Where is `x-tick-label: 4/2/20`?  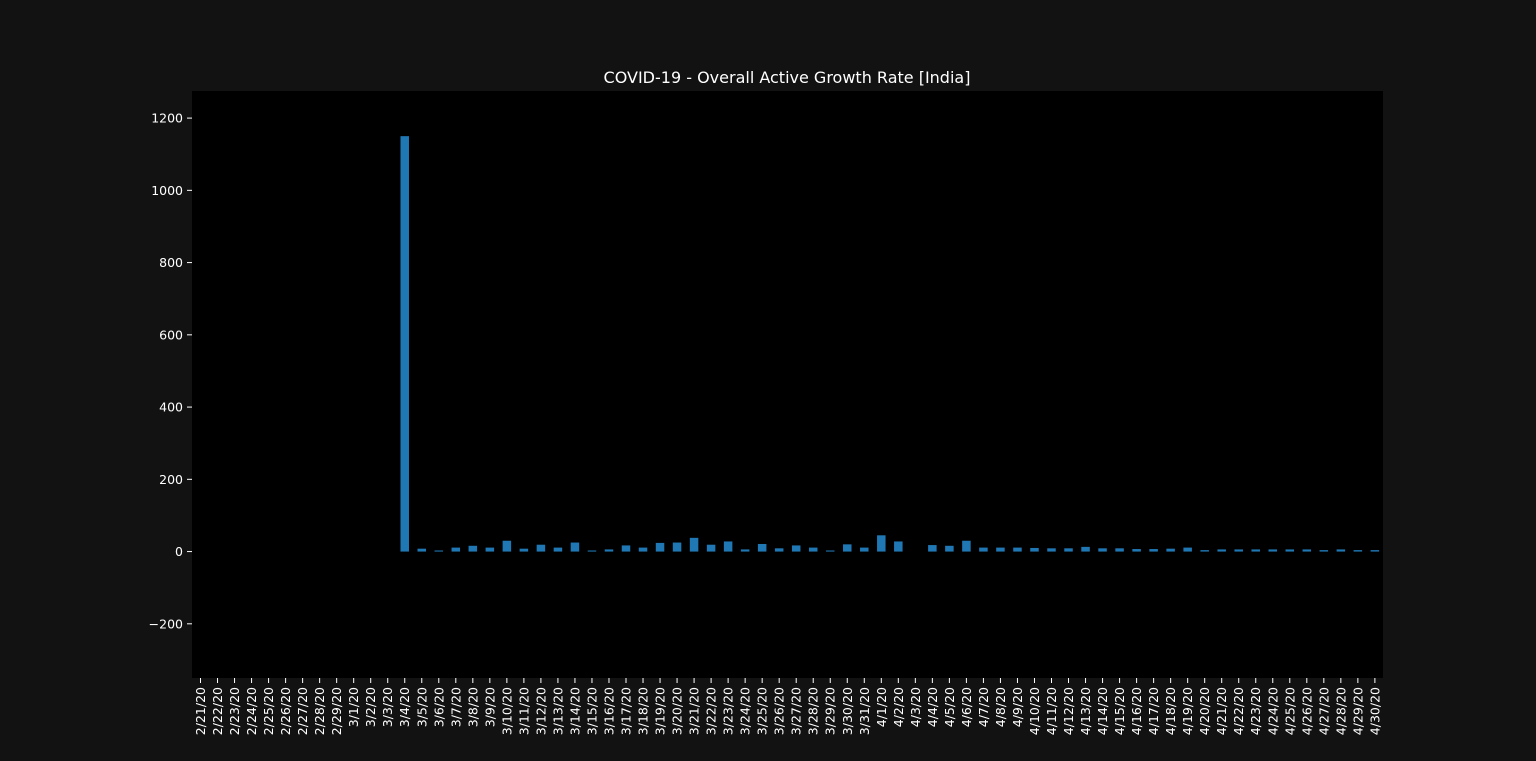
x-tick-label: 4/2/20 is located at coordinates (898, 707).